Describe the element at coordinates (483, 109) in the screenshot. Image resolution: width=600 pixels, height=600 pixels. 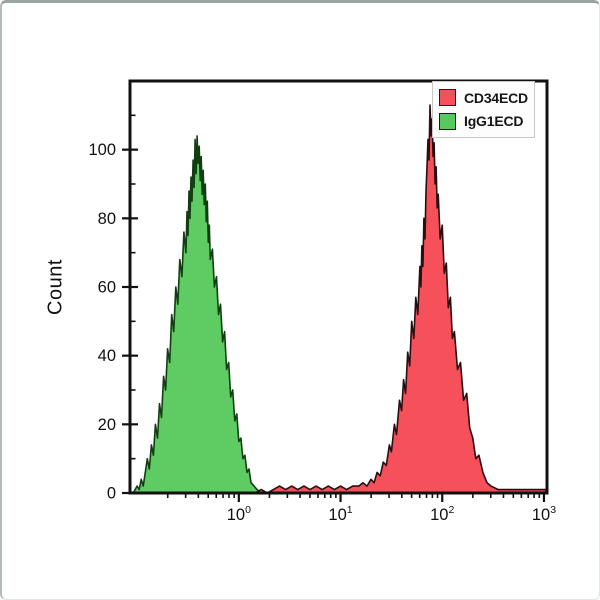
I see `legend: CD34ECD IgG1ECD` at that location.